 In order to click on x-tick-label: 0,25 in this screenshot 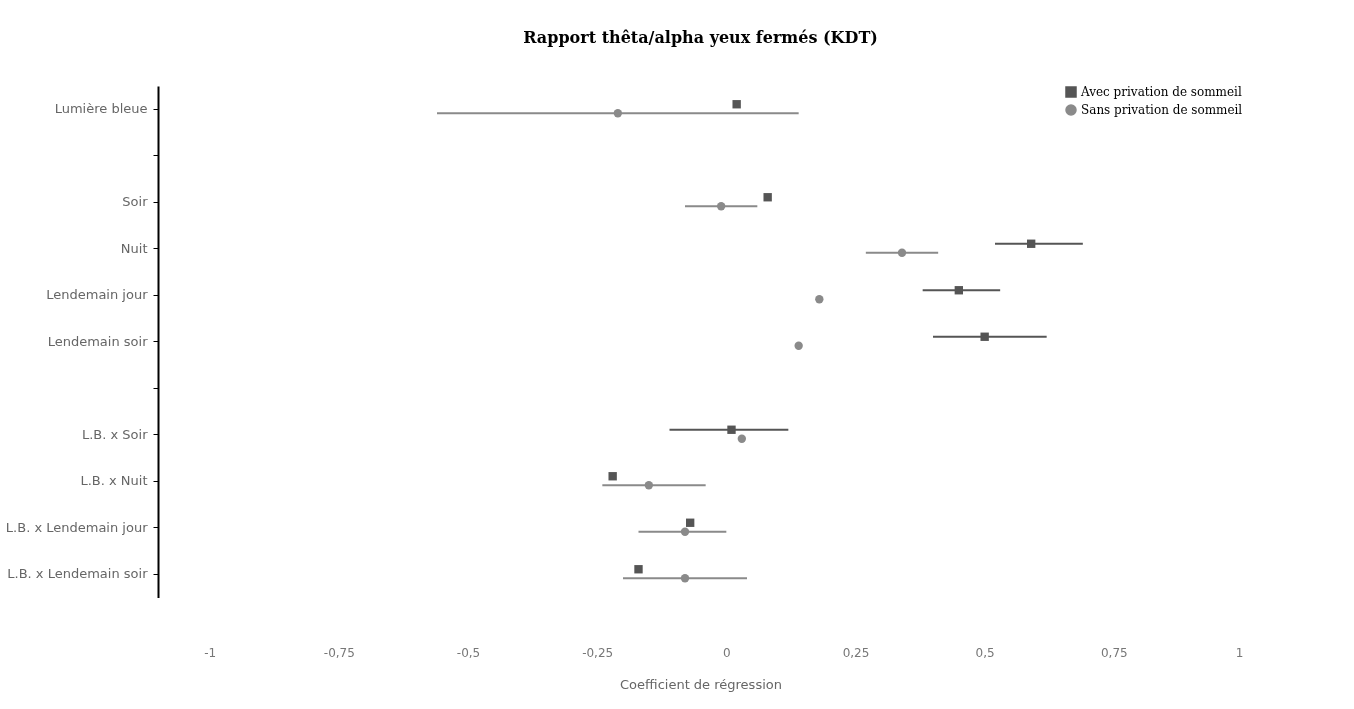, I will do `click(856, 653)`.